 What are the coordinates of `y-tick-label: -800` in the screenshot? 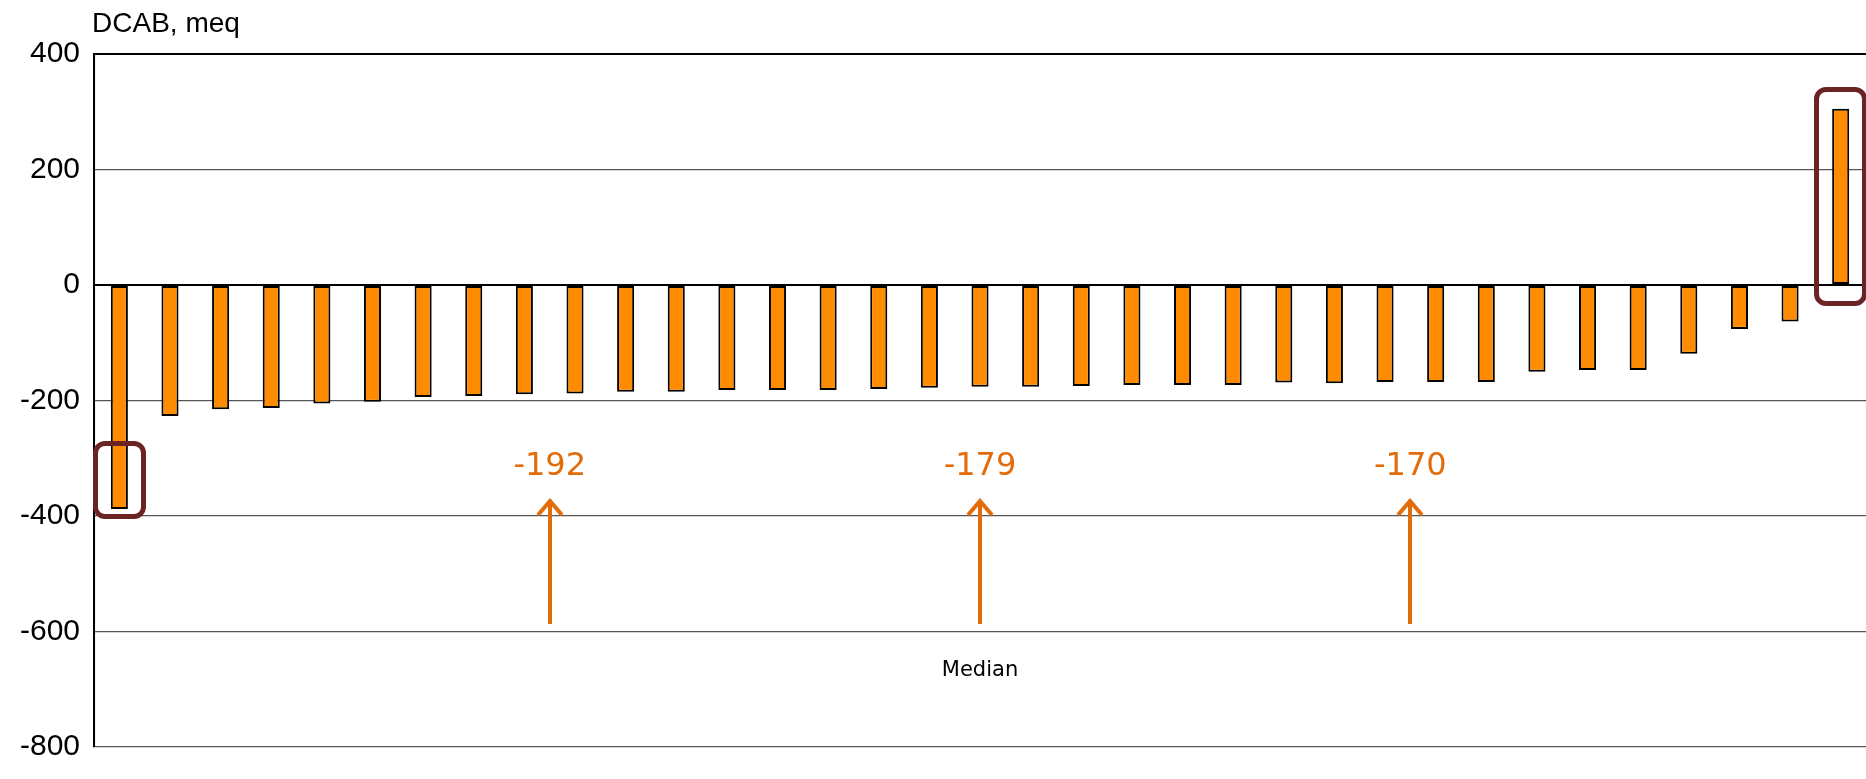 It's located at (50, 745).